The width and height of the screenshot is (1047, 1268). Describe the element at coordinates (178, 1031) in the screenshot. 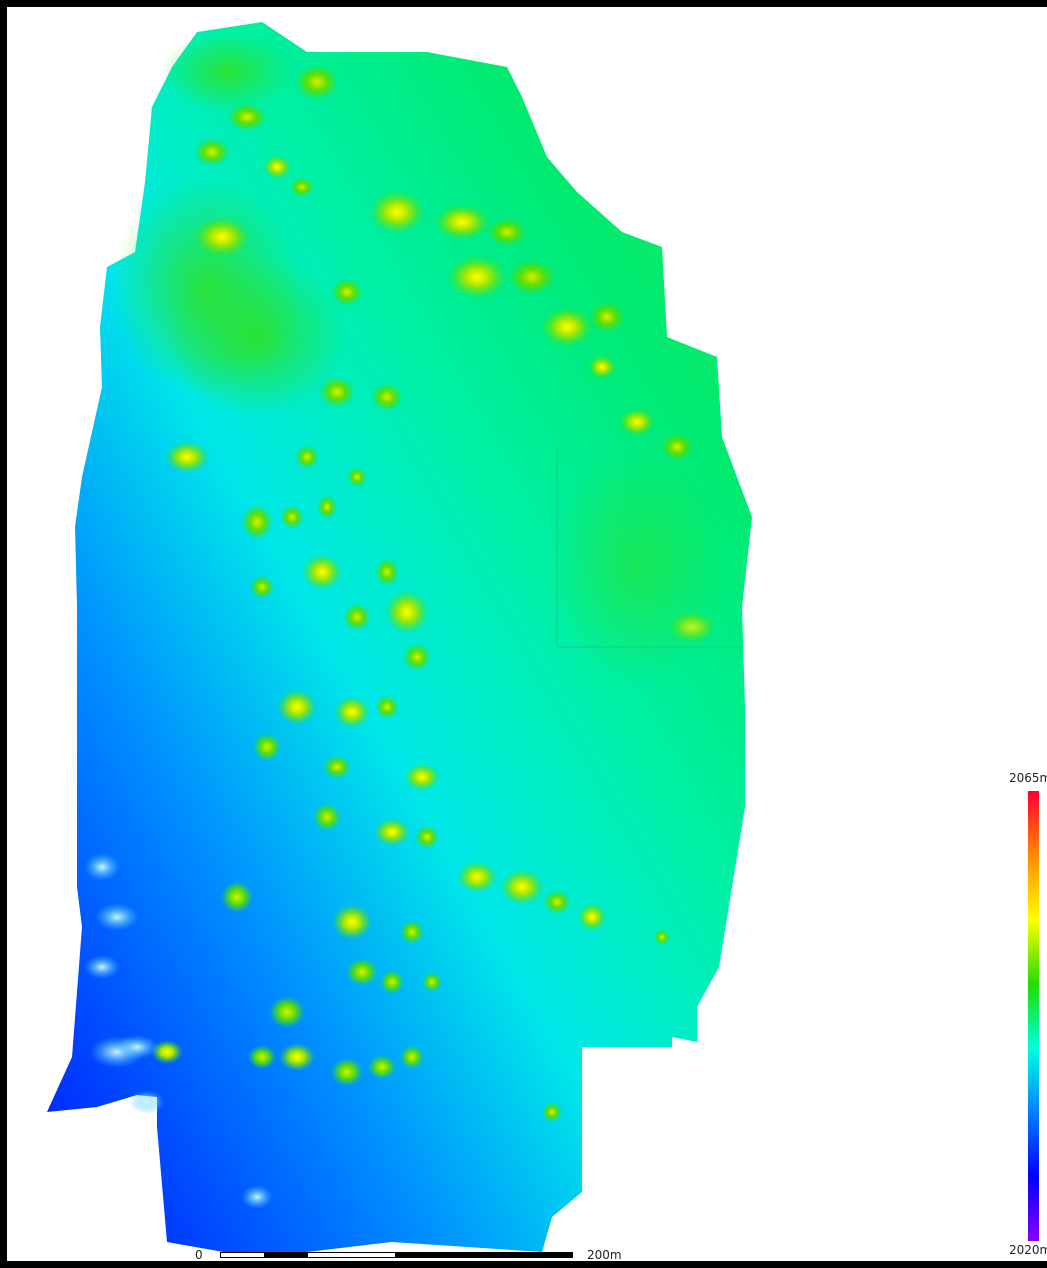

I see `low-lying-features` at that location.